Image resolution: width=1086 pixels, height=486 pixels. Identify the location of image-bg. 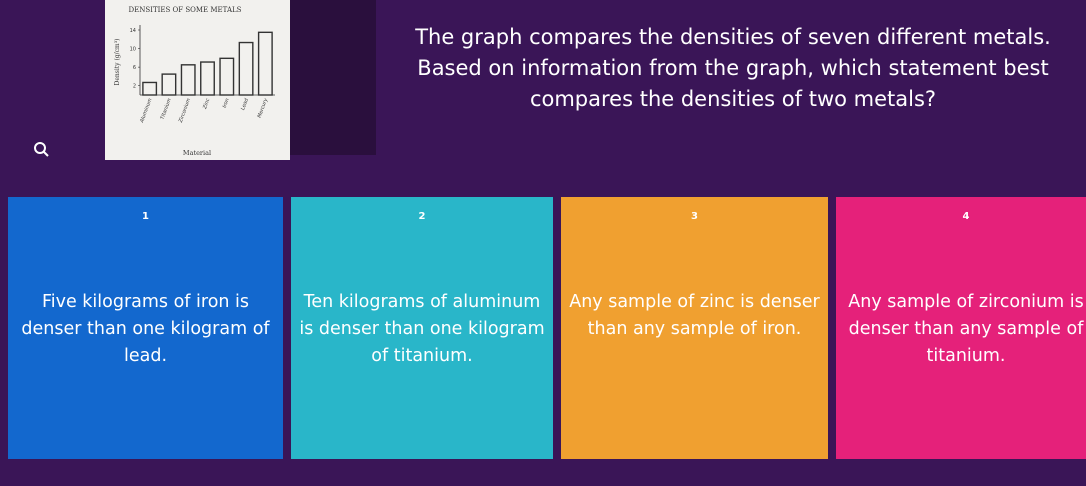
(197, 80).